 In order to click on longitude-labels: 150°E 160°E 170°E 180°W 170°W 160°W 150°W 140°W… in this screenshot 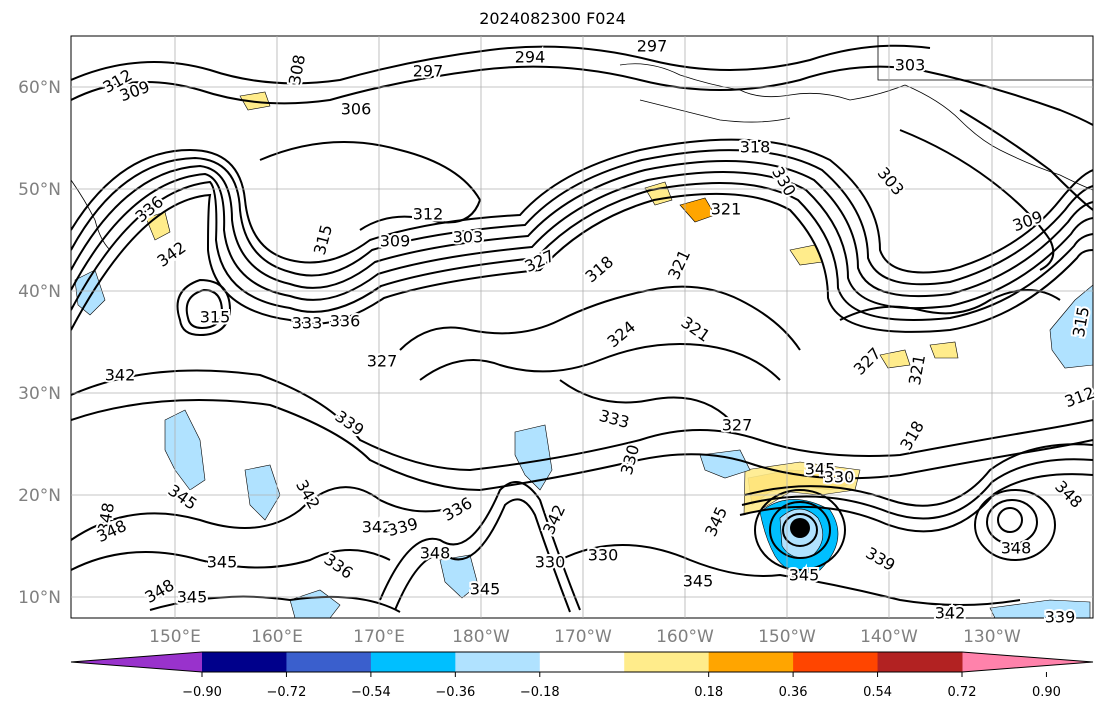, I will do `click(585, 637)`.